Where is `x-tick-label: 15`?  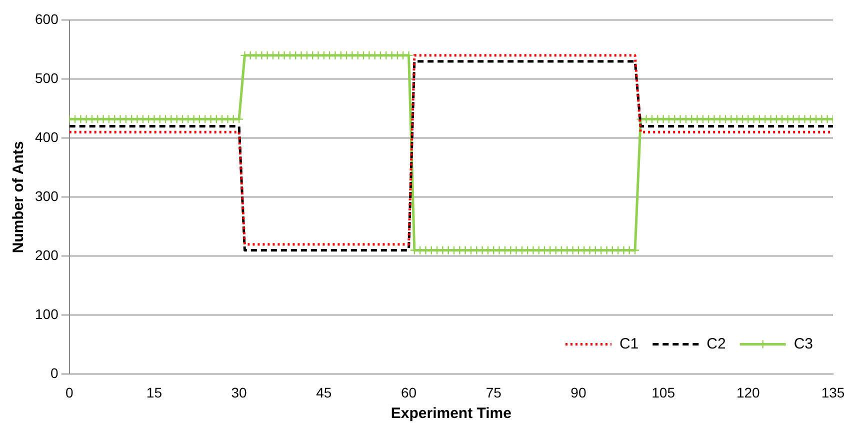 x-tick-label: 15 is located at coordinates (154, 392).